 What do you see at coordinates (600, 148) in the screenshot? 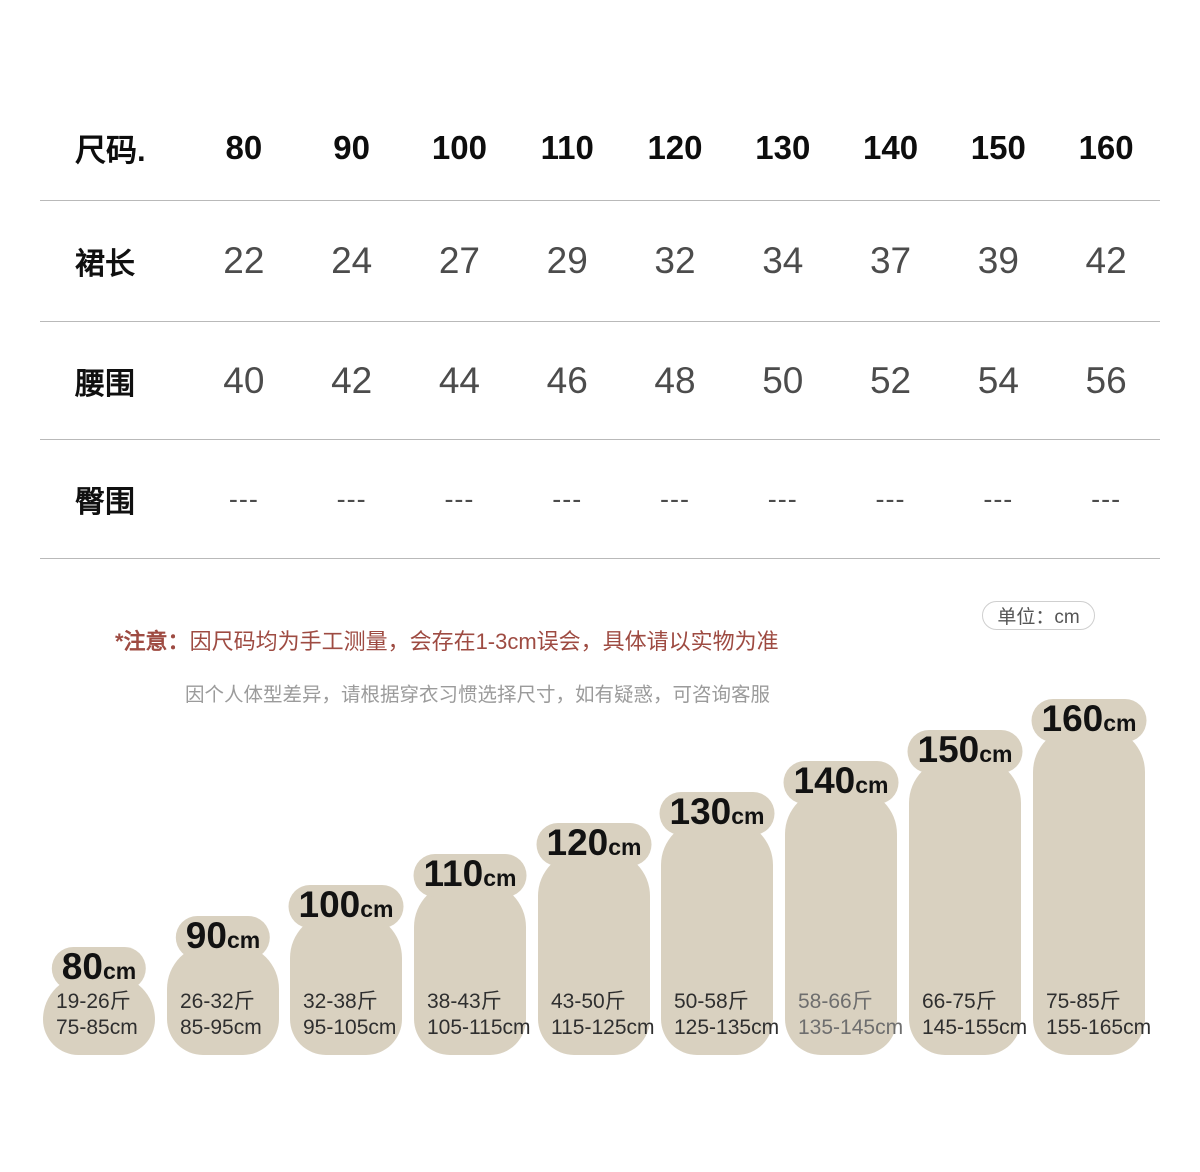
I see `table-header-row: 尺码. 80 90 100 110 120 130 140 150 160` at bounding box center [600, 148].